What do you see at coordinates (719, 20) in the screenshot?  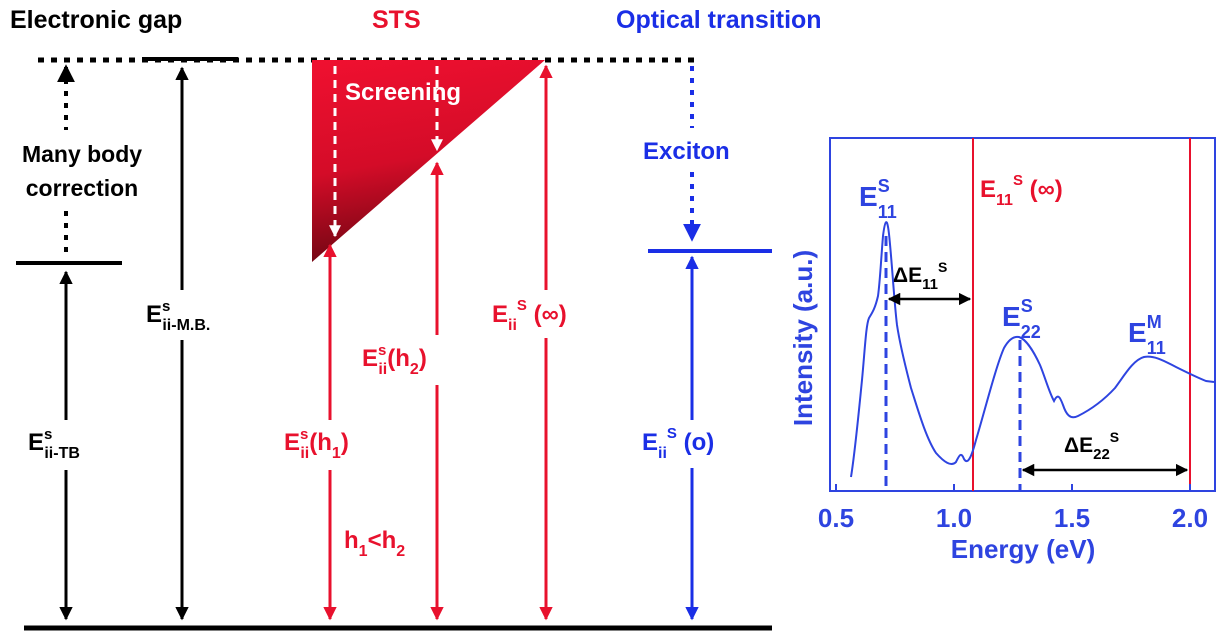 I see `header-optical-transition: Optical transition` at bounding box center [719, 20].